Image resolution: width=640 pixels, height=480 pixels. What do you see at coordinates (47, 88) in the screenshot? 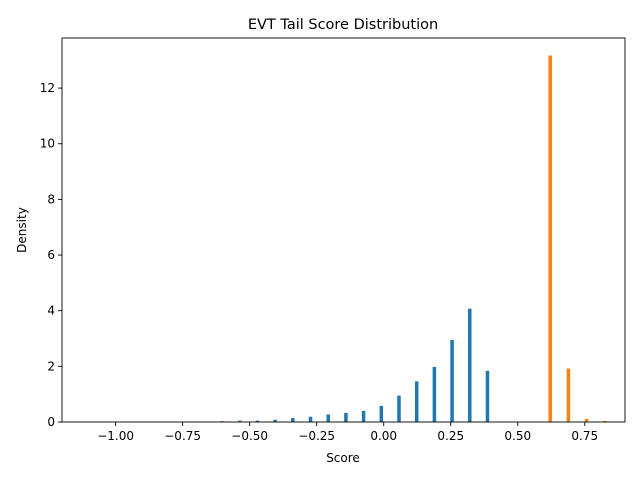
I see `y-tick-label: 12` at bounding box center [47, 88].